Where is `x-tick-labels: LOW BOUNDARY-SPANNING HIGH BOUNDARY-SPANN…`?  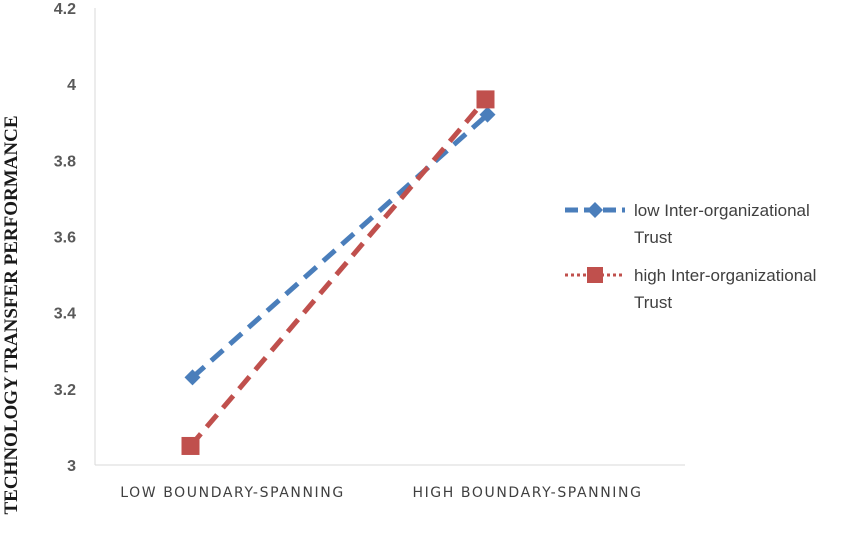
x-tick-labels: LOW BOUNDARY-SPANNING HIGH BOUNDARY-SPANN… is located at coordinates (381, 493).